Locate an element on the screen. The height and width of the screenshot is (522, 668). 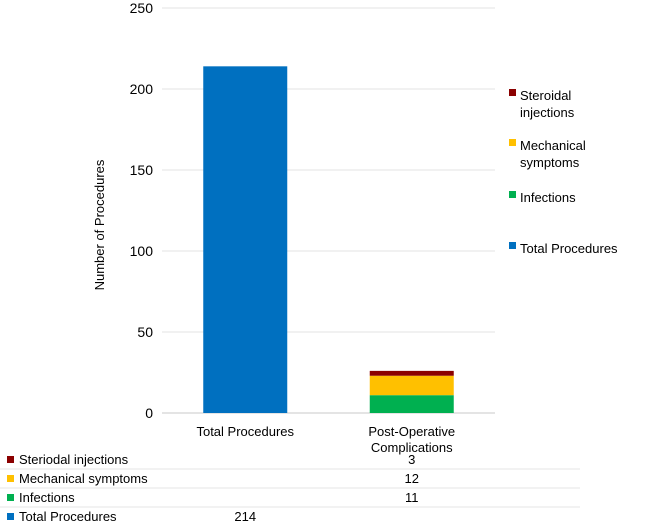
data-table-row-mechanical-symptoms: Mechanical symptoms 12 is located at coordinates (213, 478).